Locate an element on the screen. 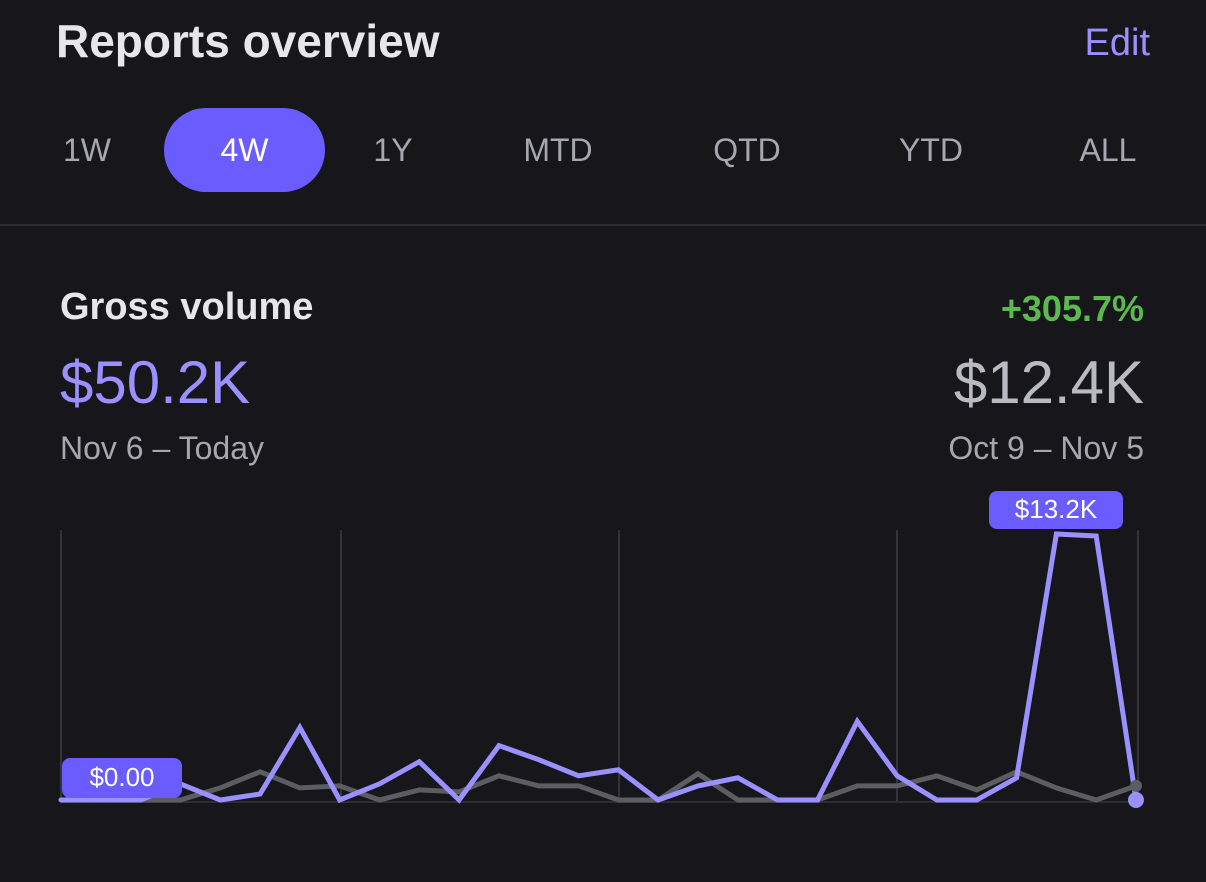 The image size is (1206, 882). header: Reports overview Edit is located at coordinates (603, 40).